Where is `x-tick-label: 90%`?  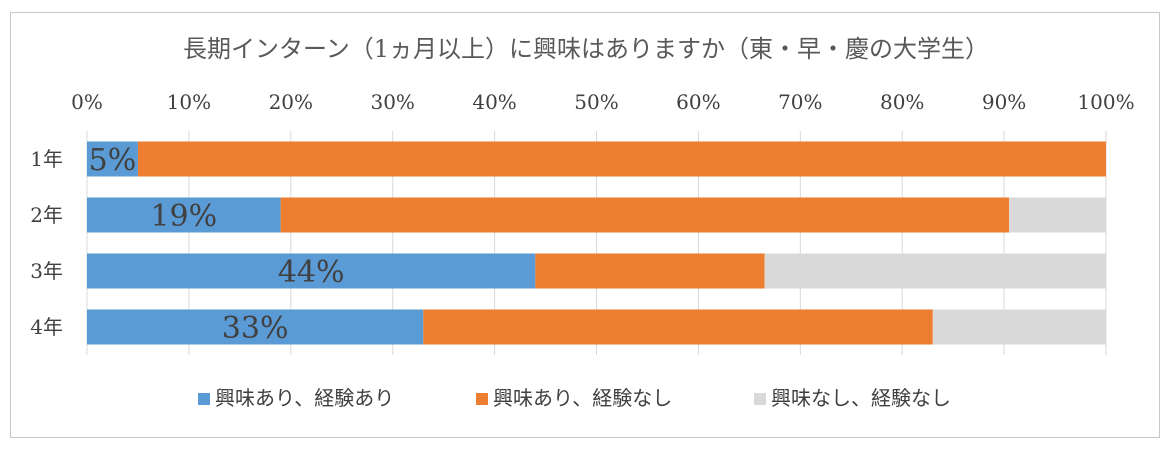
x-tick-label: 90% is located at coordinates (1004, 102).